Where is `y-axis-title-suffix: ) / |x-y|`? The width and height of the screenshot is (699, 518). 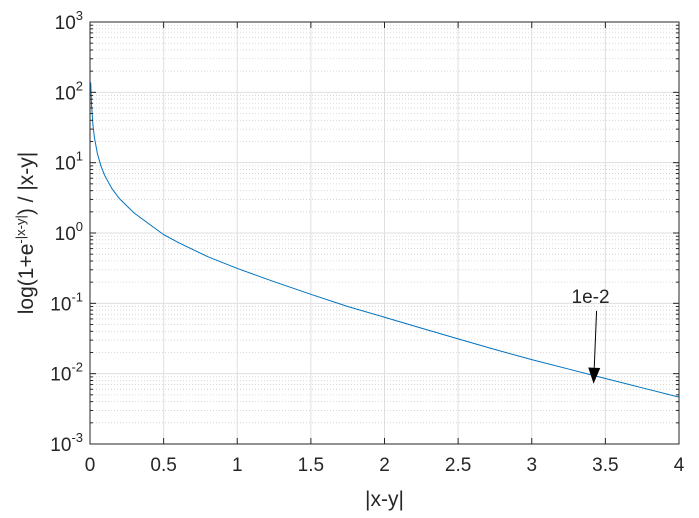 y-axis-title-suffix: ) / |x-y| is located at coordinates (26, 183).